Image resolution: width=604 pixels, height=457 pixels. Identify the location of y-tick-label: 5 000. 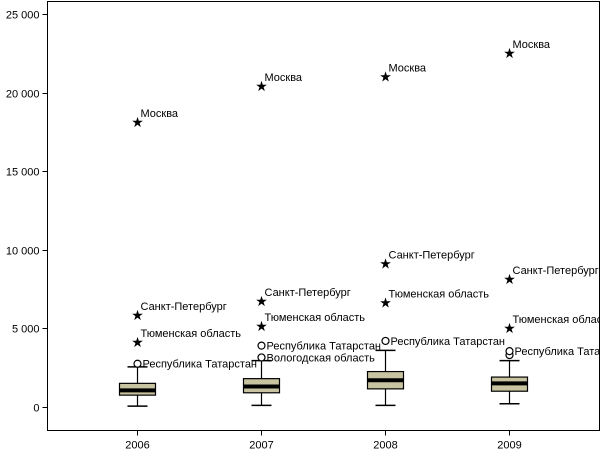
(26, 330).